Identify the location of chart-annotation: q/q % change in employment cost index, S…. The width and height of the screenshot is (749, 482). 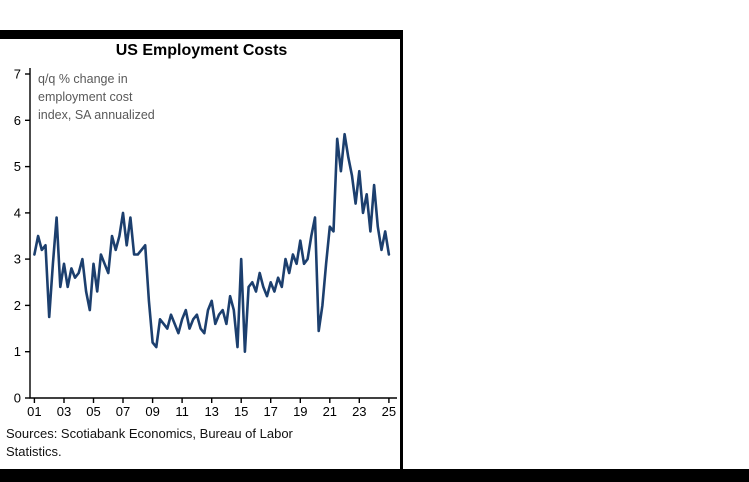
(96, 97).